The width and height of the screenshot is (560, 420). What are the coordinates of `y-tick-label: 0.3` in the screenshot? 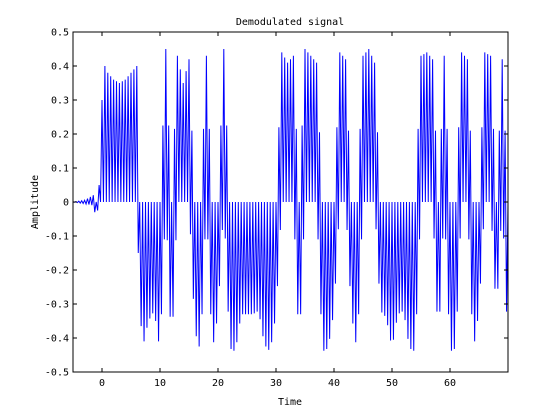 It's located at (60, 101).